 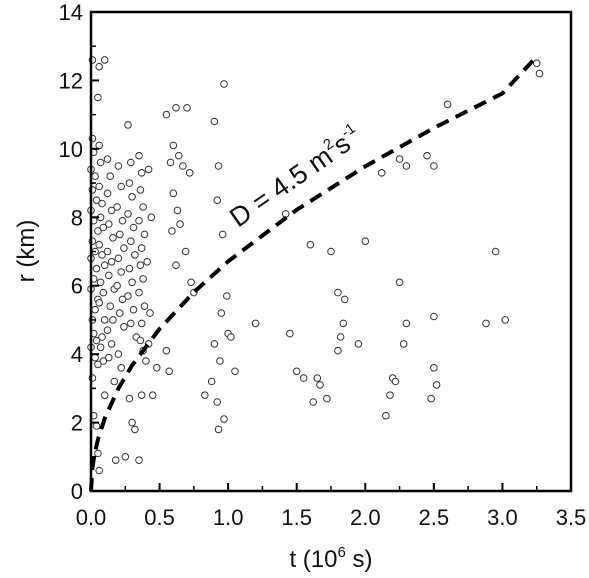 What do you see at coordinates (296, 517) in the screenshot?
I see `x-tick-label-3: 1.5` at bounding box center [296, 517].